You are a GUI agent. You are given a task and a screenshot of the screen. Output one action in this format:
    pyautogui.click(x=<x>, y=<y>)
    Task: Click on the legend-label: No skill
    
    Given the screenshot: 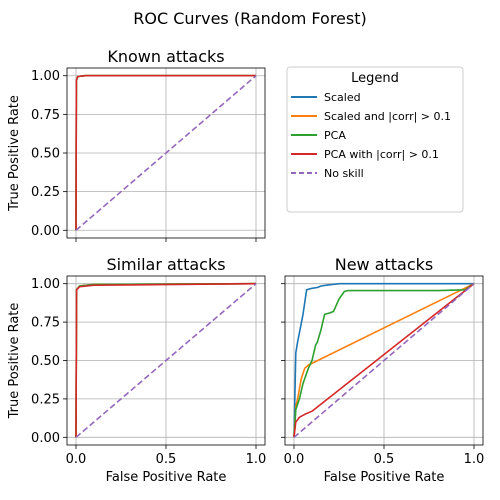 What is the action you would take?
    pyautogui.click(x=344, y=173)
    